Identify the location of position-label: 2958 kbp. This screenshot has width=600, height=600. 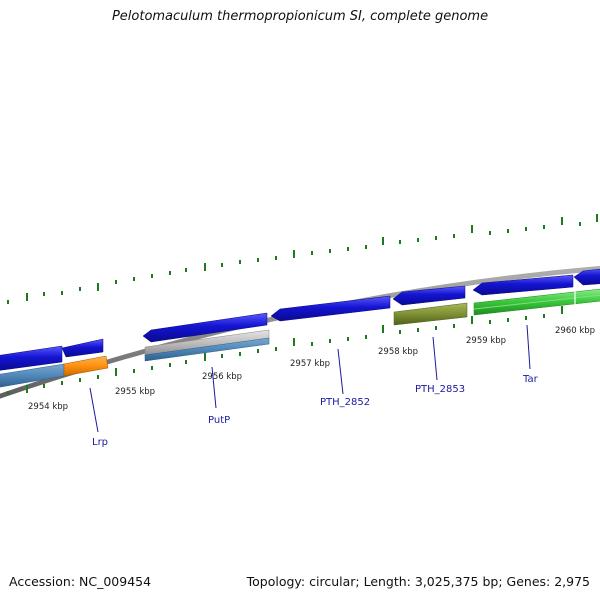
(398, 352).